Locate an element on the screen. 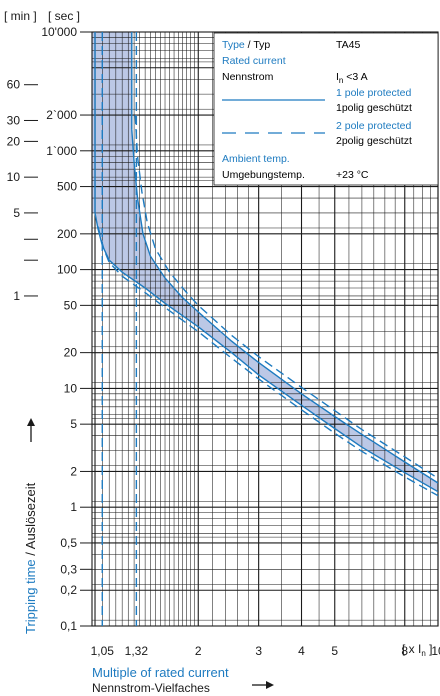 Image resolution: width=440 pixels, height=696 pixels. y-axis-arrow is located at coordinates (31, 430).